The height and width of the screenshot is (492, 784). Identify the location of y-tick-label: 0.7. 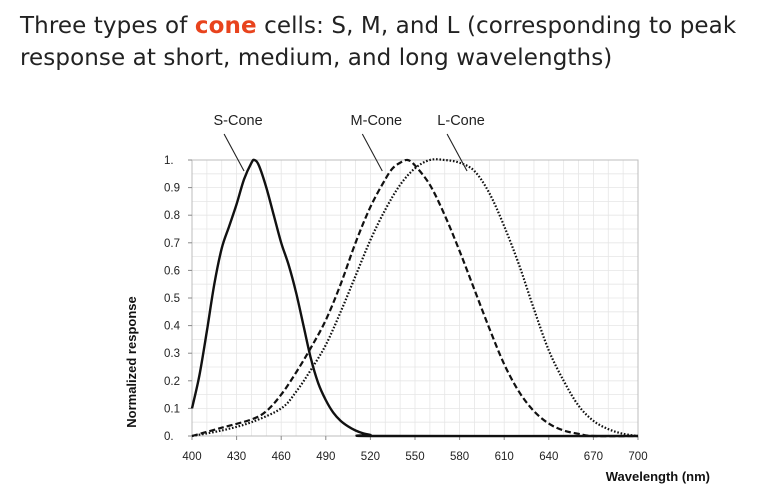
(172, 244).